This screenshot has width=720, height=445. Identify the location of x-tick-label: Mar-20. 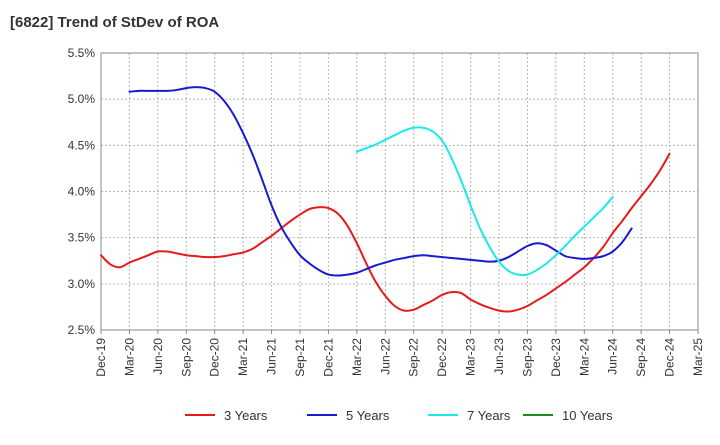
(129, 357).